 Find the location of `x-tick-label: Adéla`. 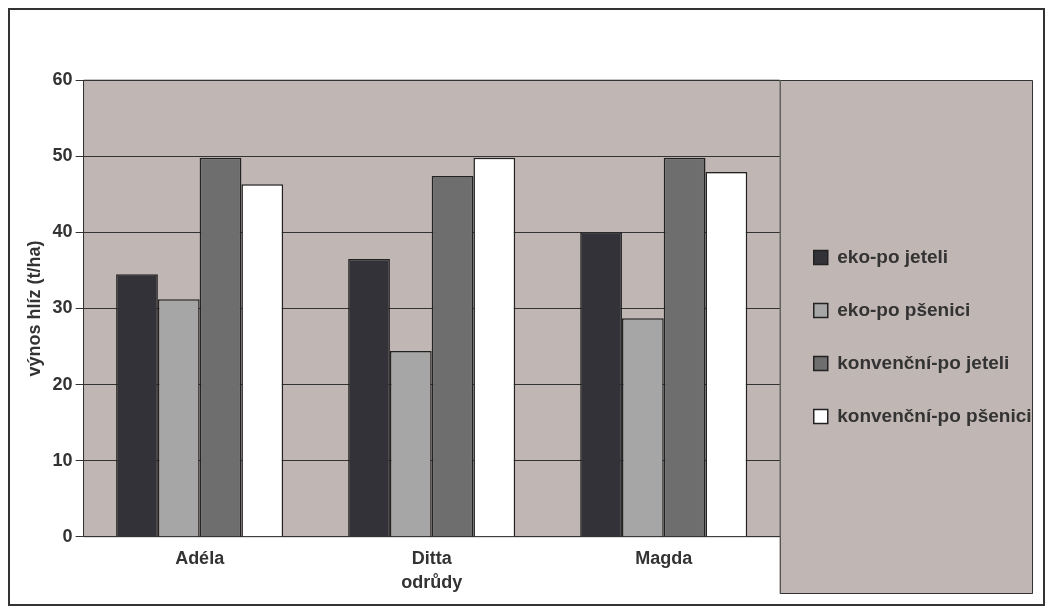

x-tick-label: Adéla is located at coordinates (200, 557).